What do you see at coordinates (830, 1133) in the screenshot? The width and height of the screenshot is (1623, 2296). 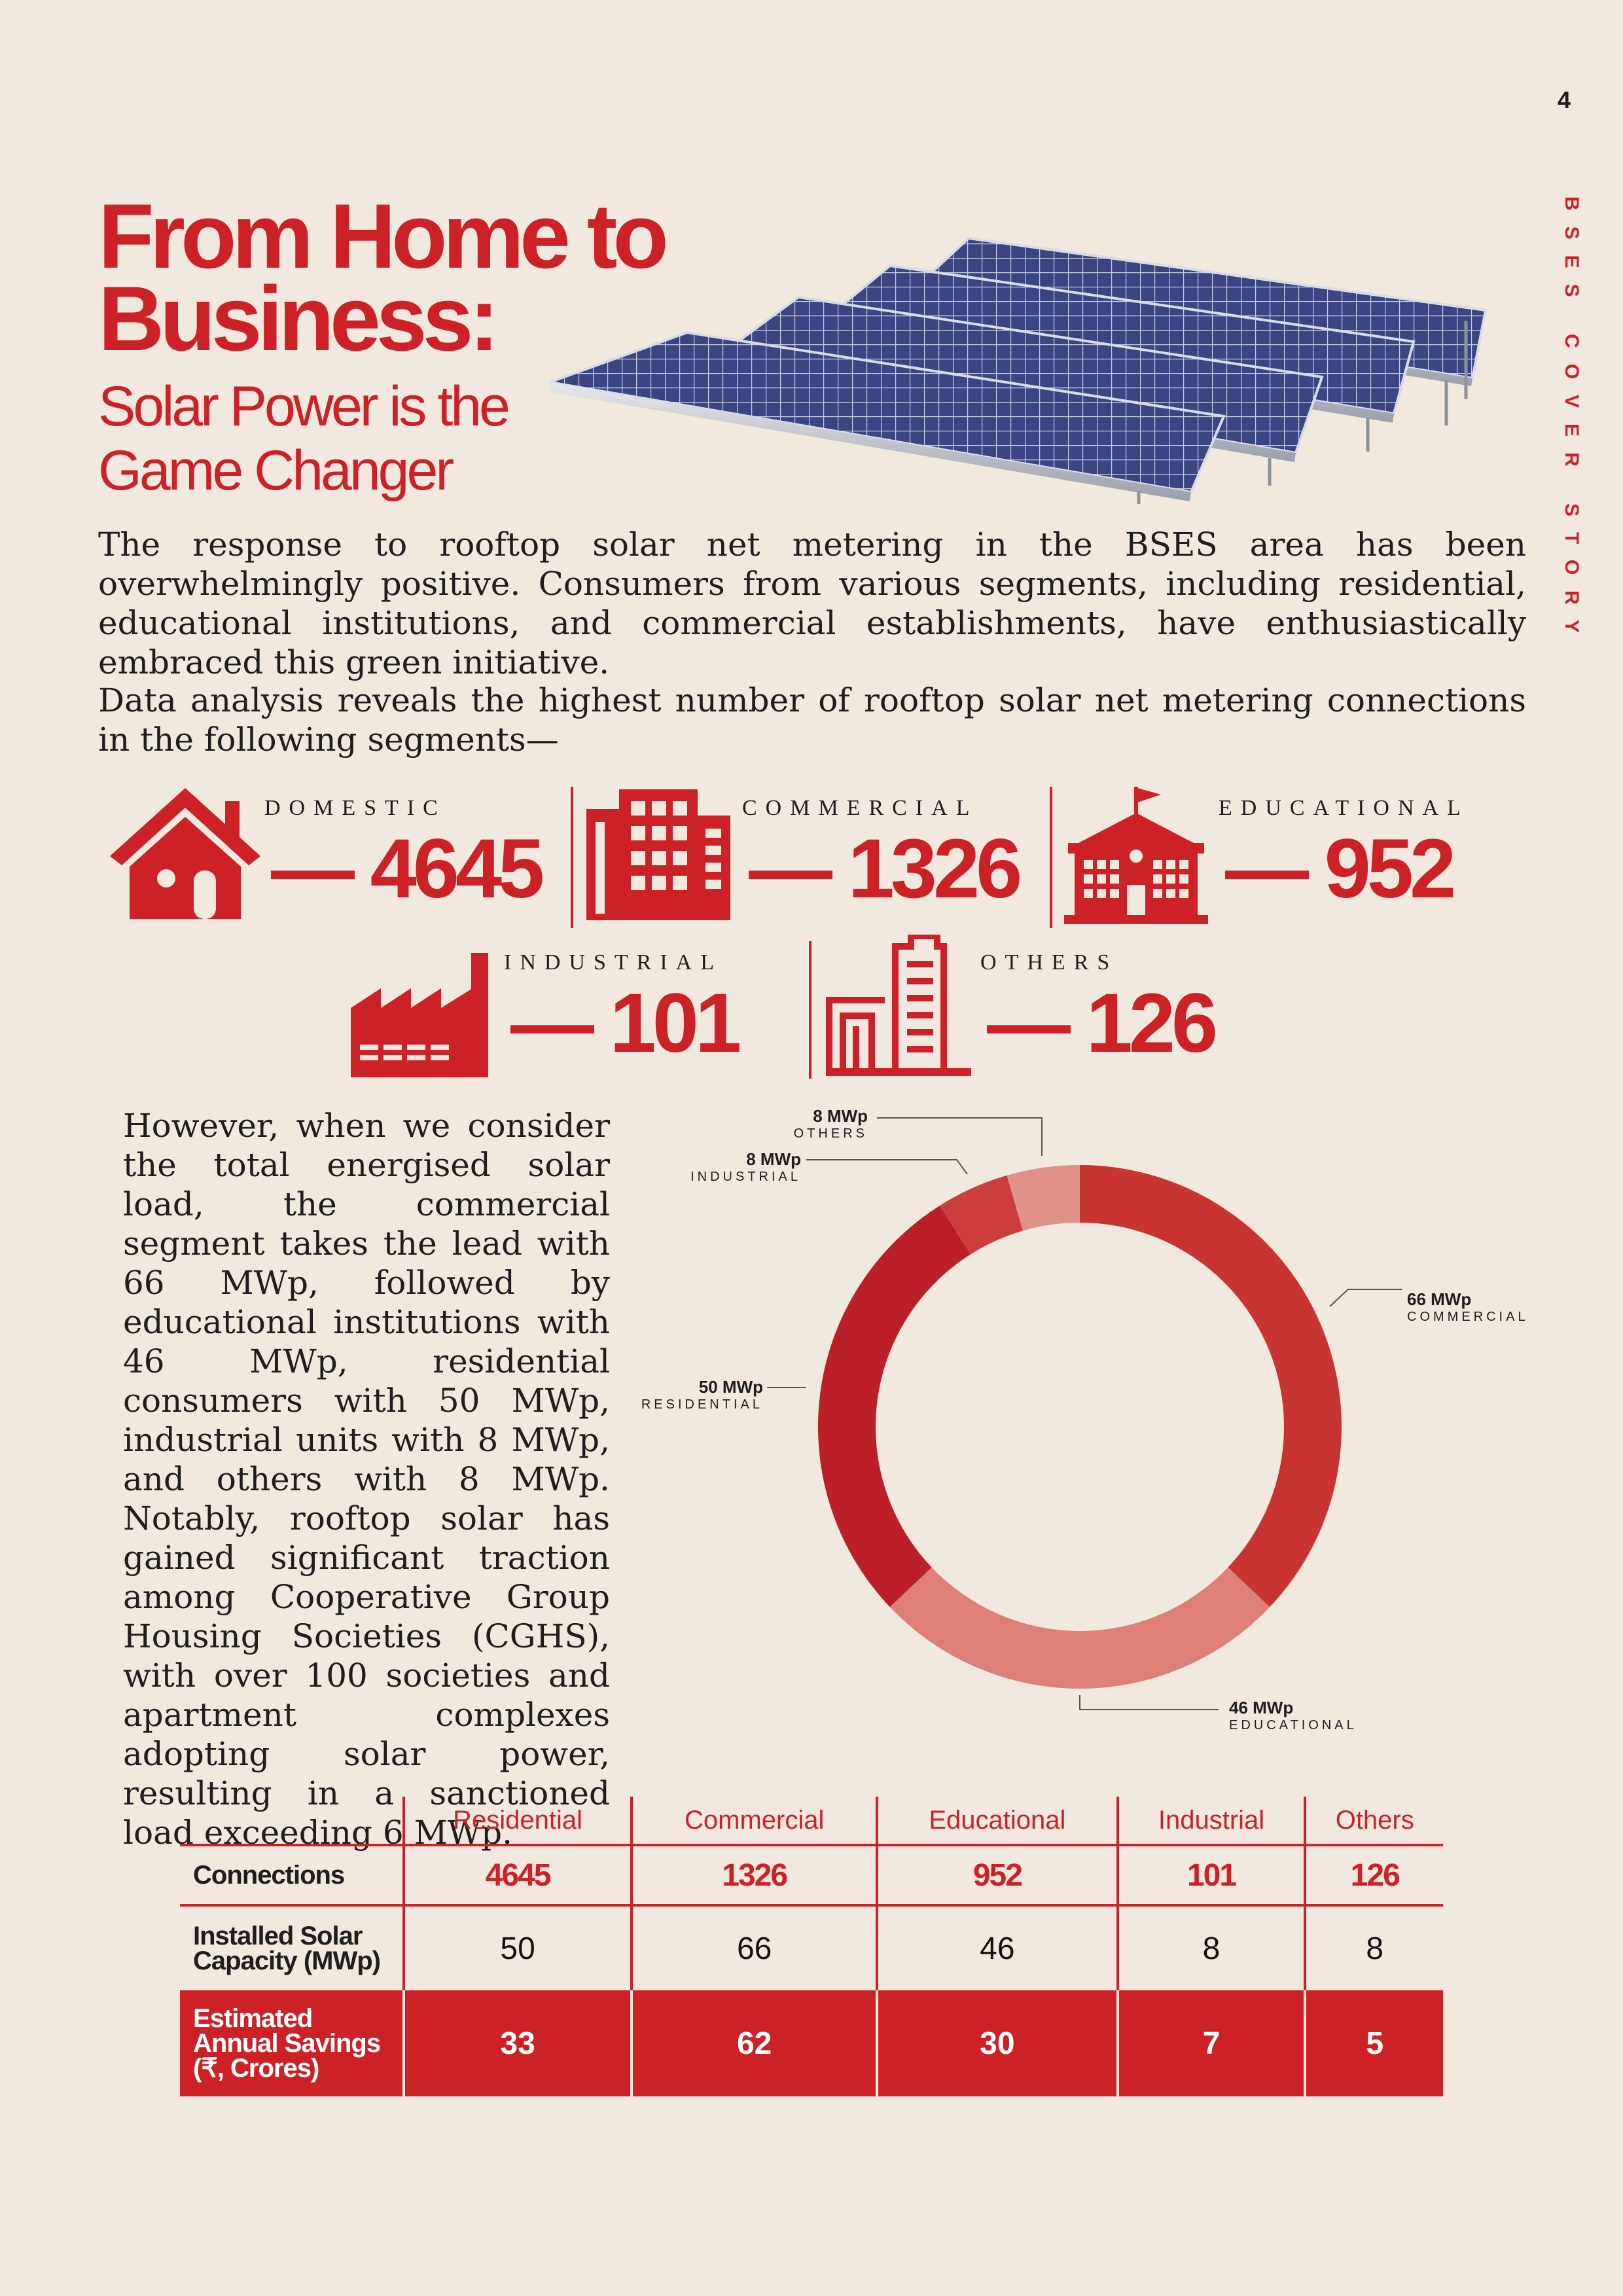 I see `donut-label-others-segment: OTHERS` at bounding box center [830, 1133].